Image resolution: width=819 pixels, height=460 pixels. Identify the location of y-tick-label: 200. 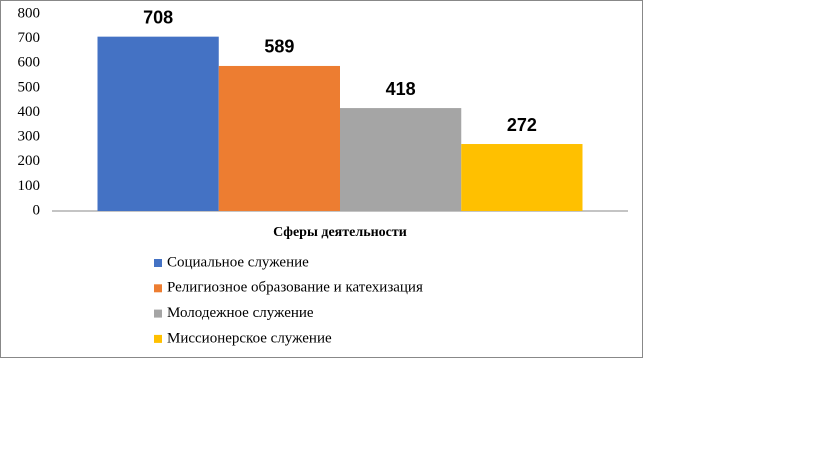
(29, 161).